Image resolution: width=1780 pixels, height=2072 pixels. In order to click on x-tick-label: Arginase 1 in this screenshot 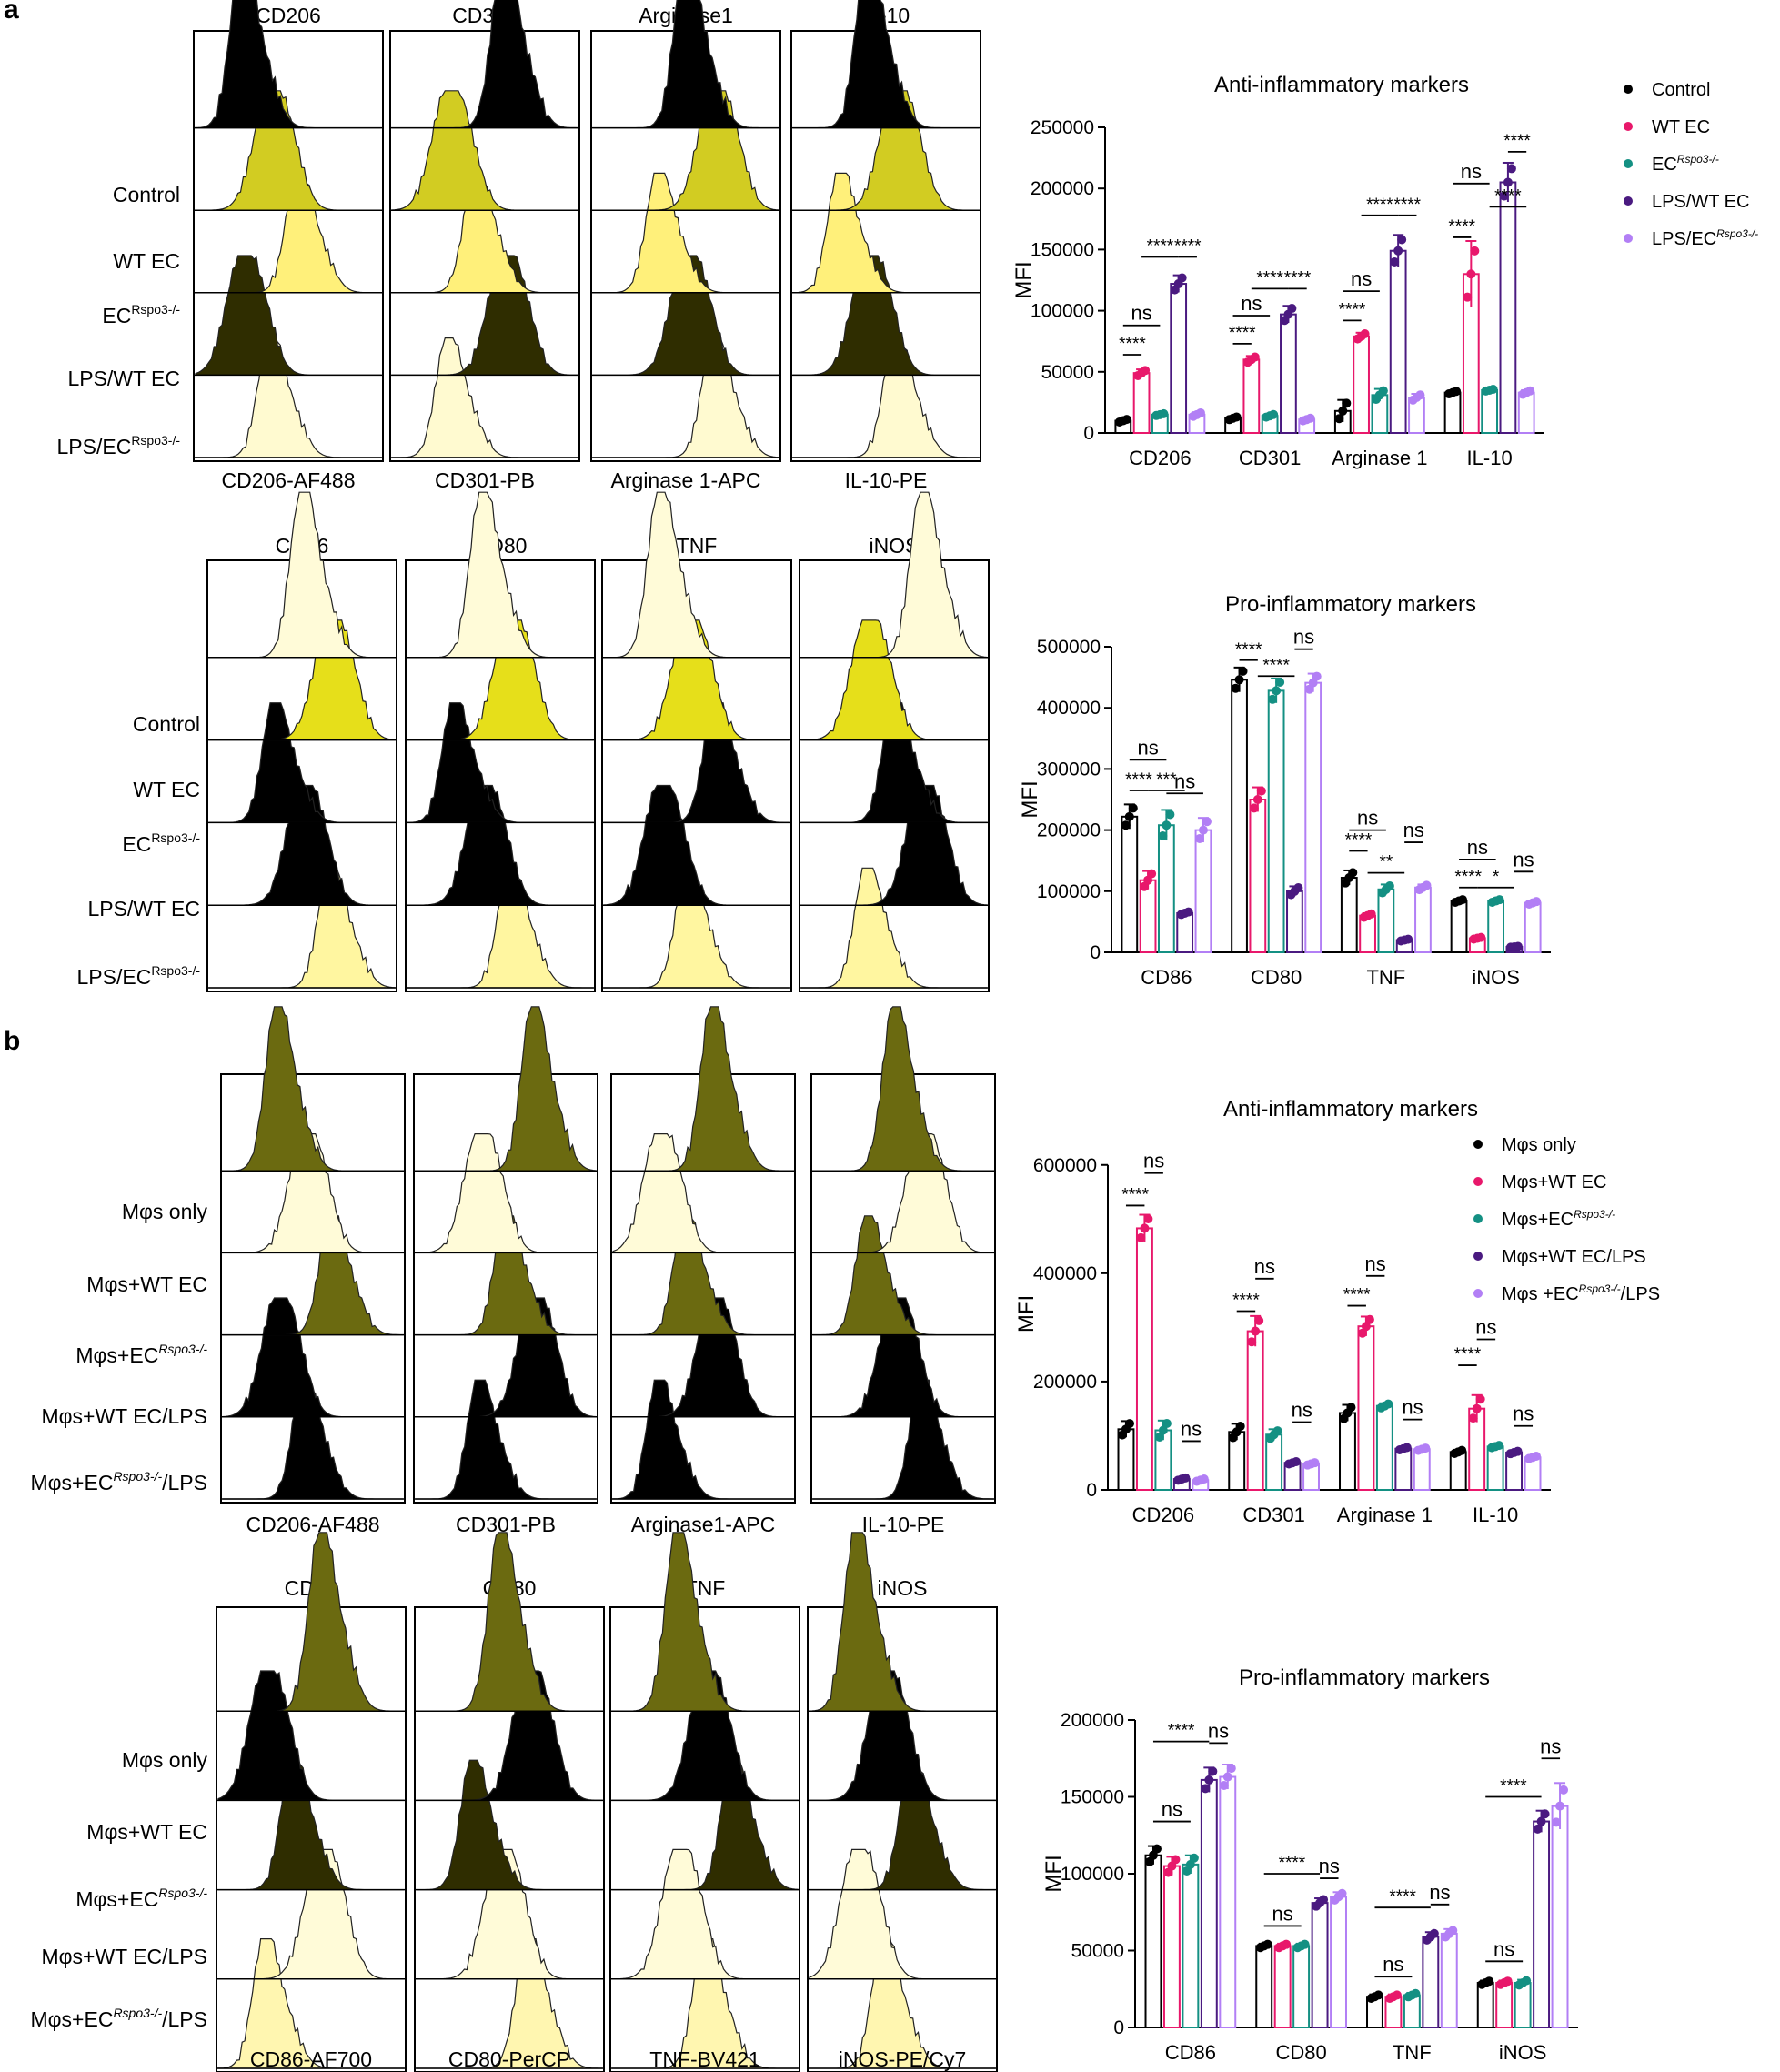, I will do `click(1379, 458)`.